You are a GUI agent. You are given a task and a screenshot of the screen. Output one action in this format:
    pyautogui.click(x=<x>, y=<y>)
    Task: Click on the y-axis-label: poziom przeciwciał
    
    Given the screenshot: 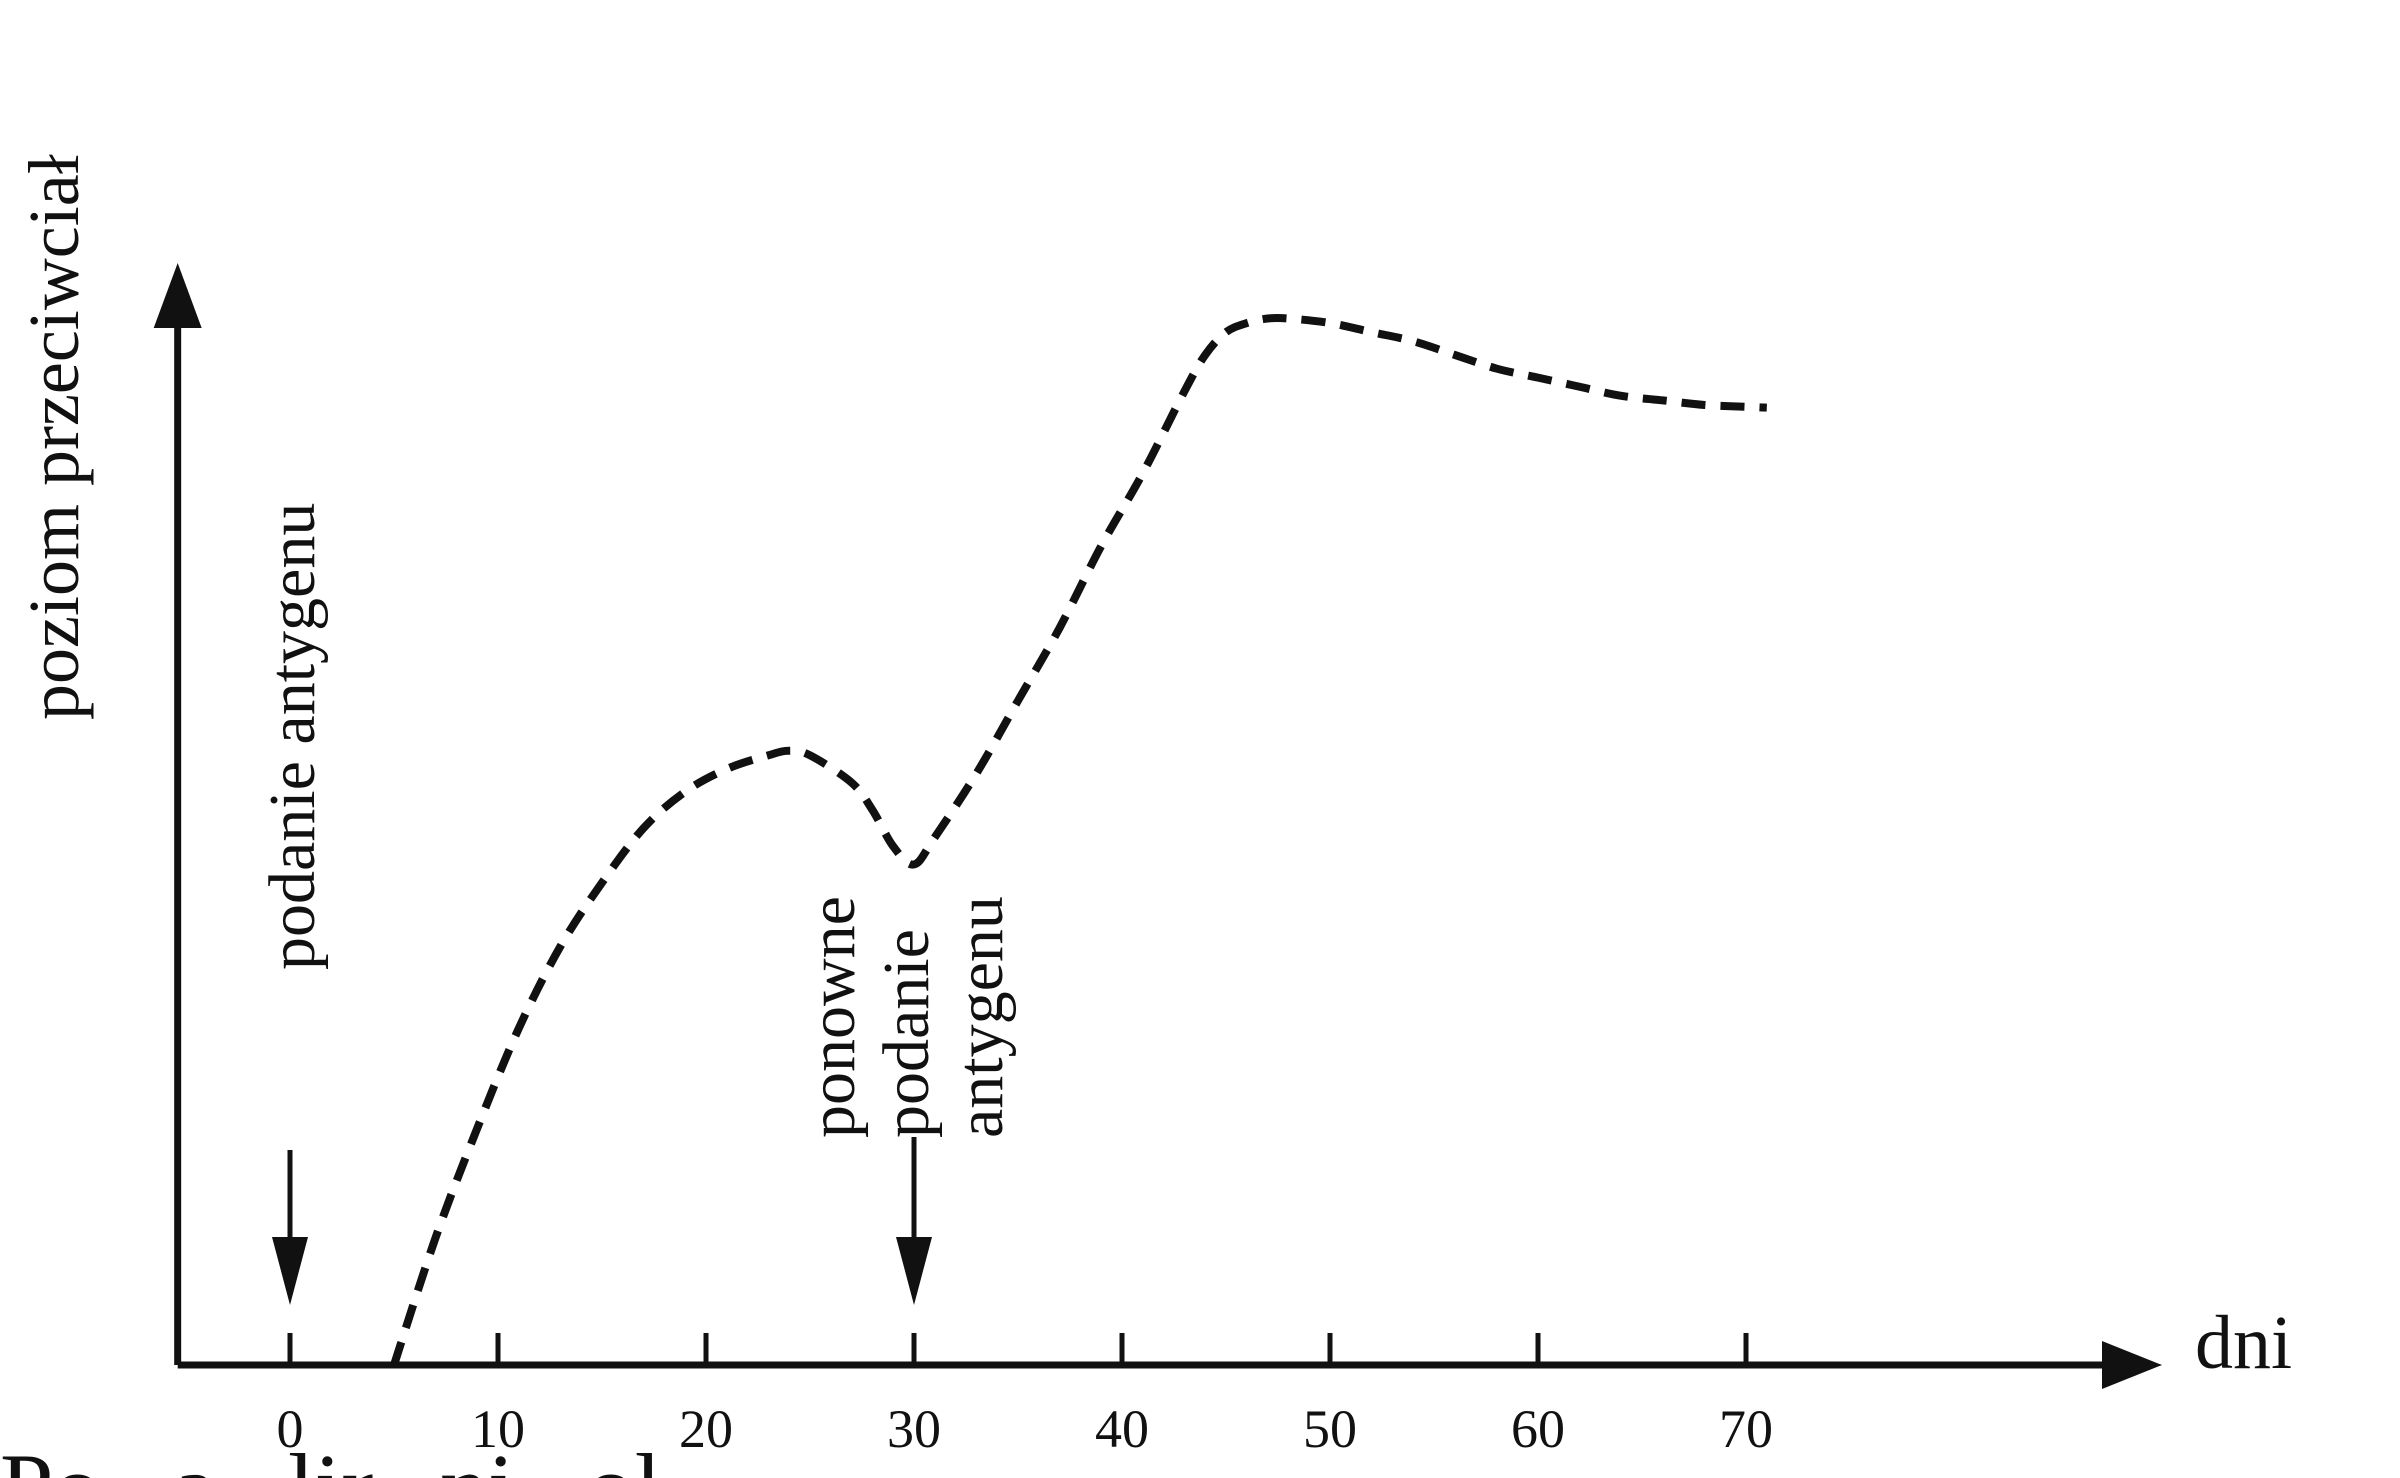 What is the action you would take?
    pyautogui.click(x=54, y=437)
    